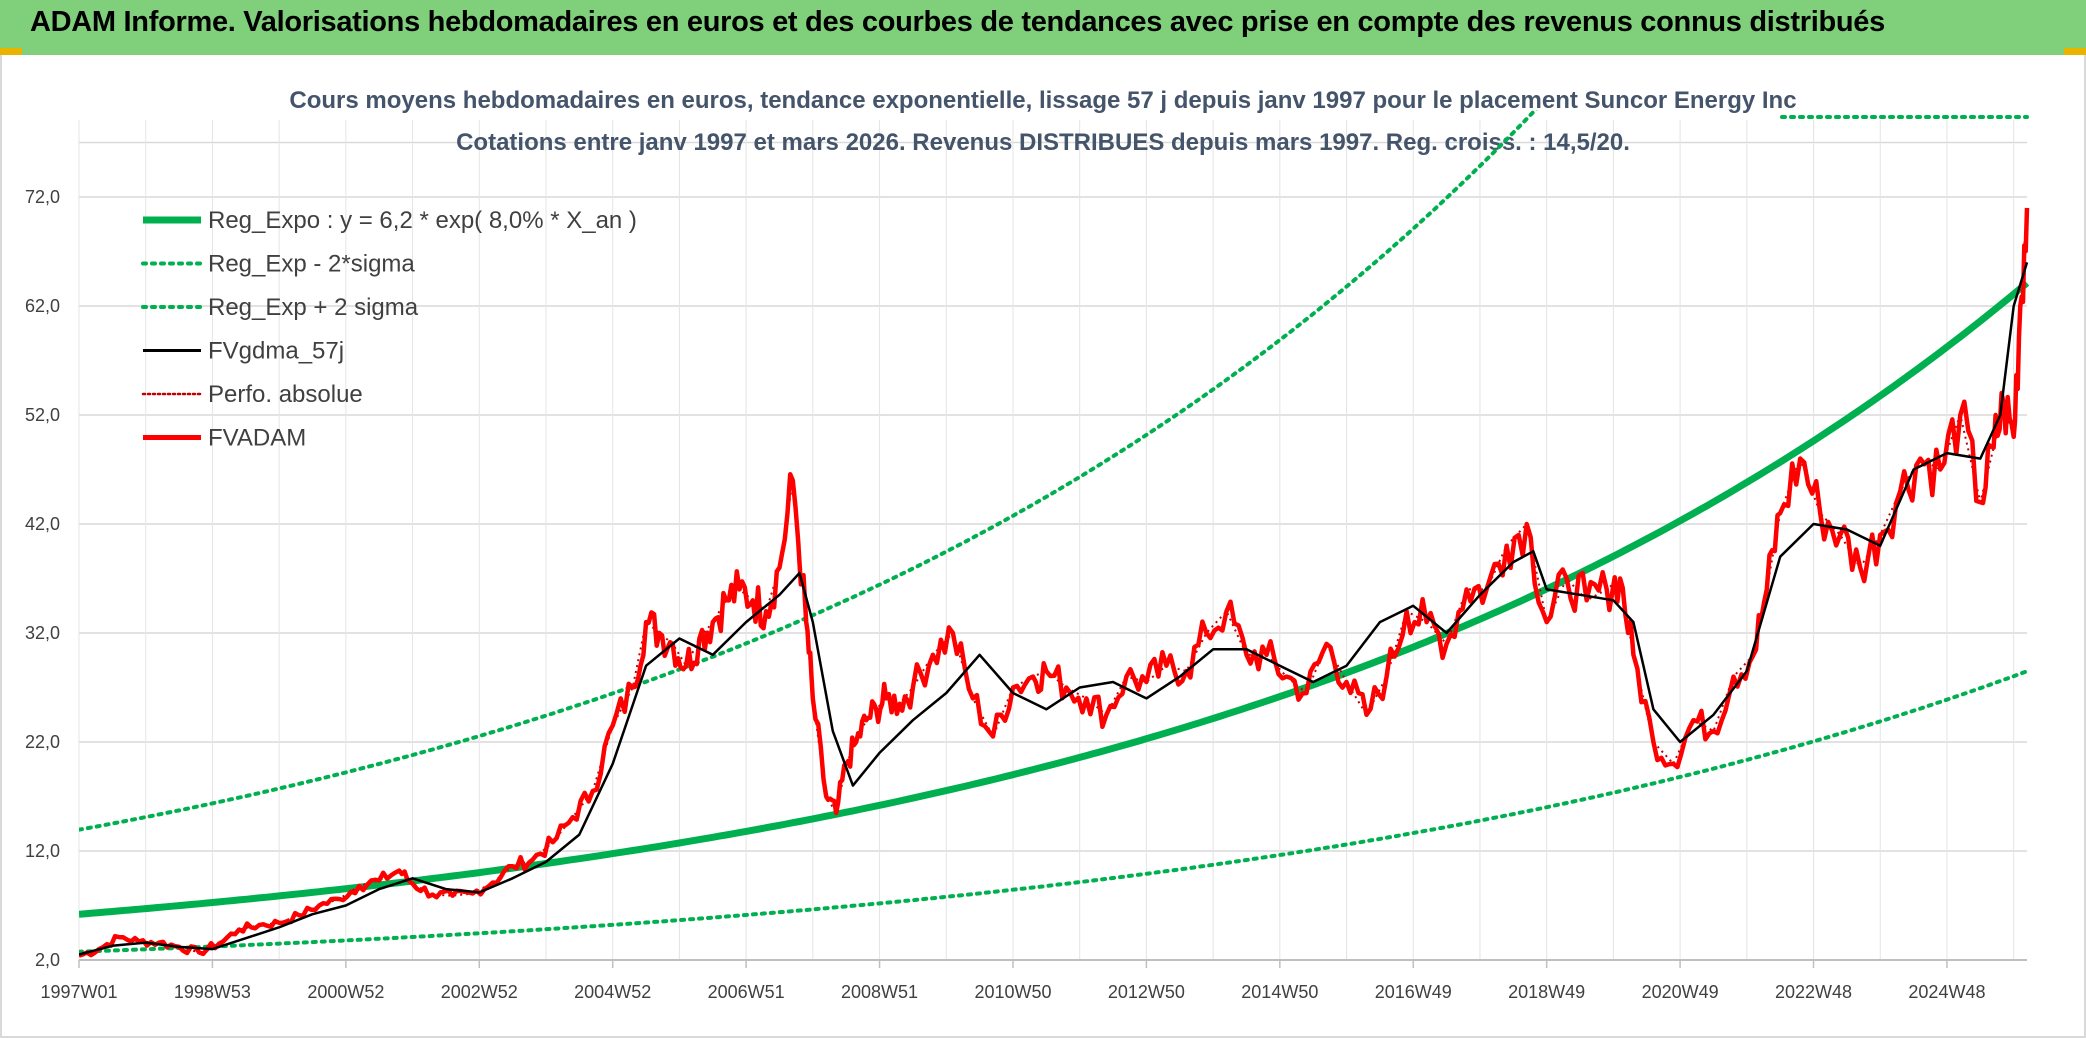 The height and width of the screenshot is (1038, 2086). What do you see at coordinates (1279, 992) in the screenshot?
I see `x-tick-label: 2014W50` at bounding box center [1279, 992].